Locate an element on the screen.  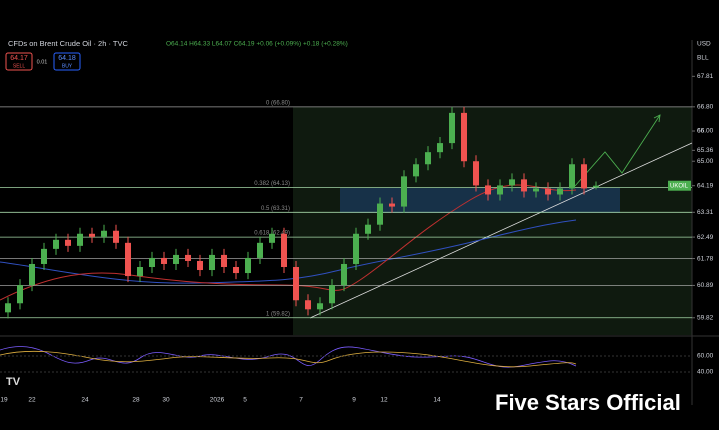
y-tick-label: 64.19 is located at coordinates (705, 185).